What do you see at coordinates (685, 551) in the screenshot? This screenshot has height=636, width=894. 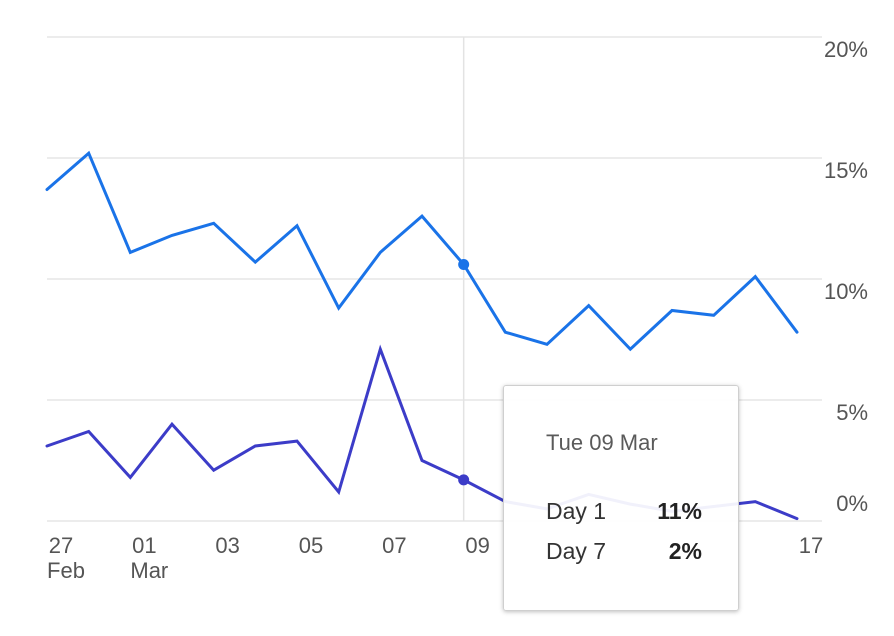 I see `tooltip-value: 2%` at bounding box center [685, 551].